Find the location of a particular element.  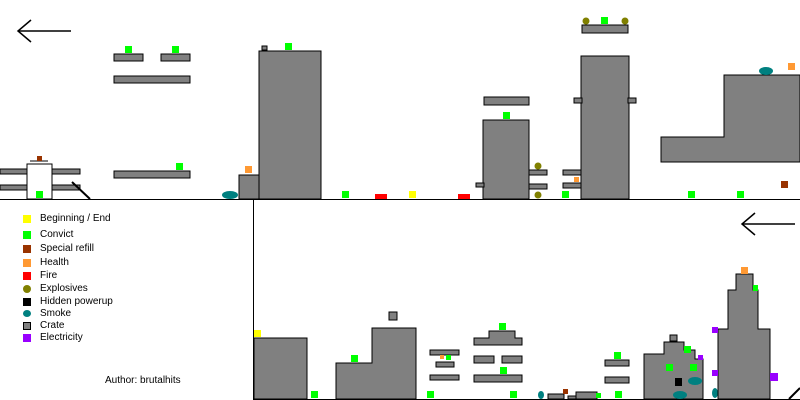

legend-label: Crate is located at coordinates (52, 325).